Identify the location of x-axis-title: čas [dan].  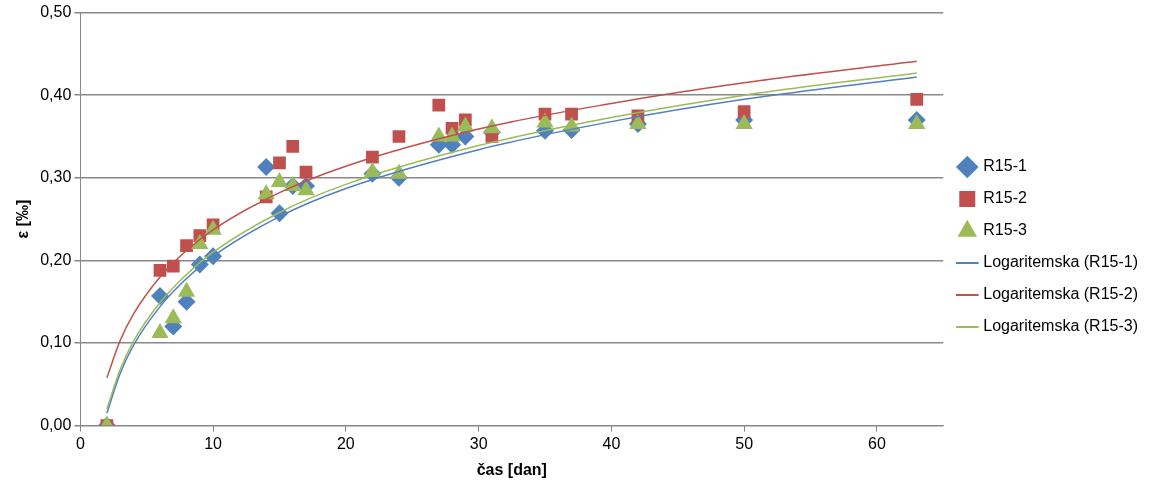
(511, 469).